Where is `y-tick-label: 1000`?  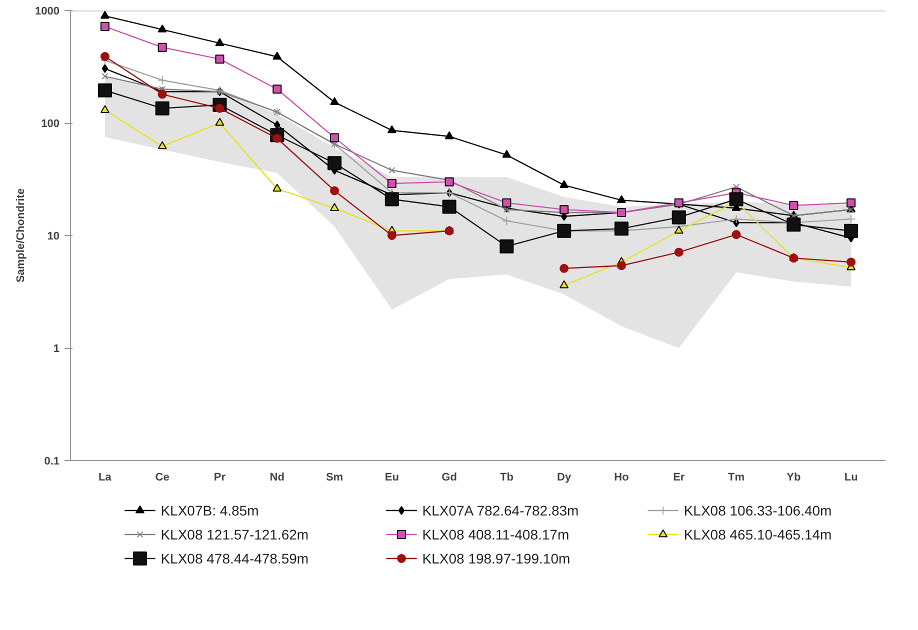
y-tick-label: 1000 is located at coordinates (47, 12).